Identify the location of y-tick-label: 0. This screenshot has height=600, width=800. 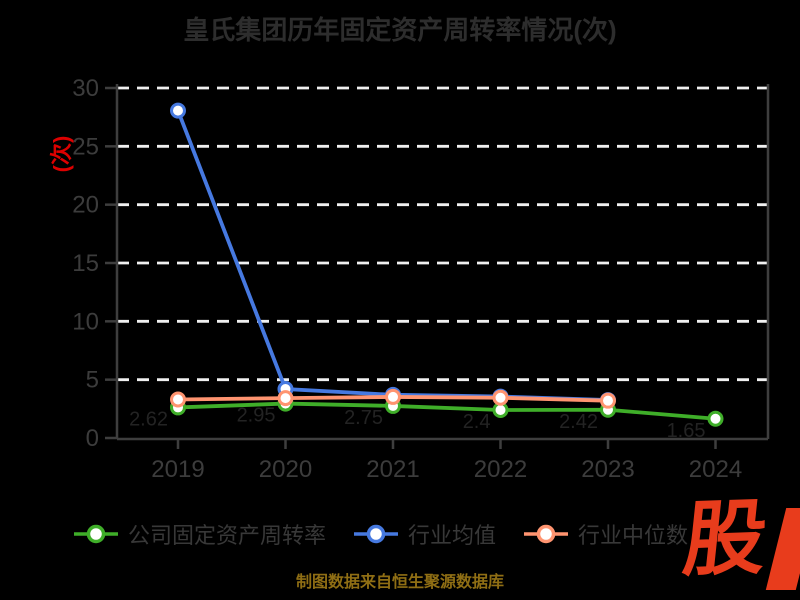
(92, 438).